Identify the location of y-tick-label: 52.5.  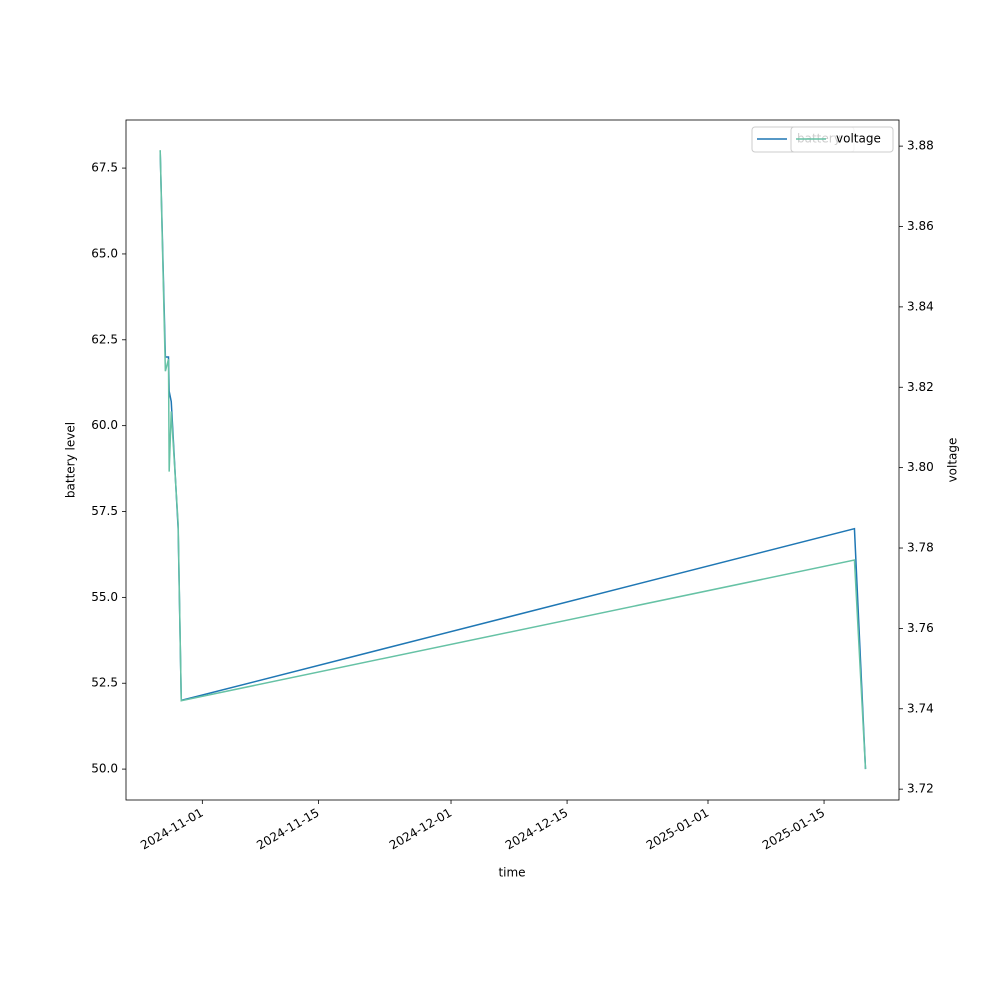
(104, 683).